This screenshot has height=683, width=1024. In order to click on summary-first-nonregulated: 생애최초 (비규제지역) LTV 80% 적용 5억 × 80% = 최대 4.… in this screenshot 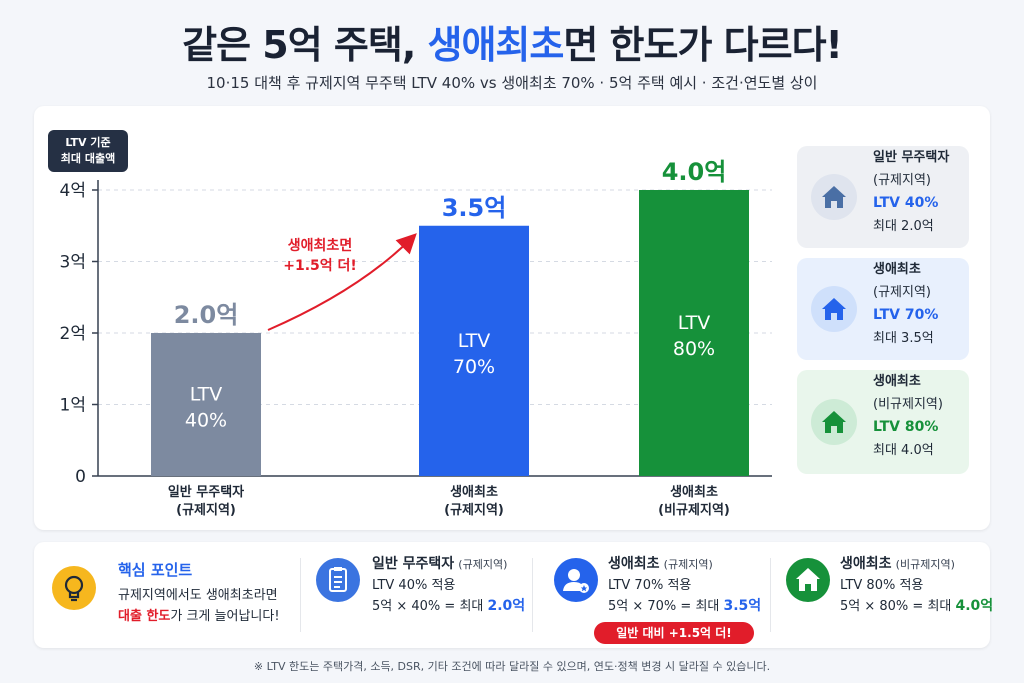, I will do `click(916, 585)`.